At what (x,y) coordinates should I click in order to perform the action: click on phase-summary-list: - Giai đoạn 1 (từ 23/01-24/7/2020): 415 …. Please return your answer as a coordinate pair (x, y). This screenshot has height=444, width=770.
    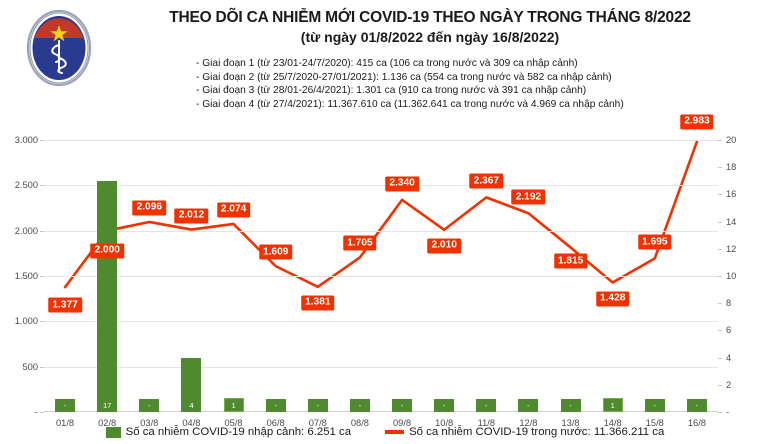
    Looking at the image, I should click on (466, 84).